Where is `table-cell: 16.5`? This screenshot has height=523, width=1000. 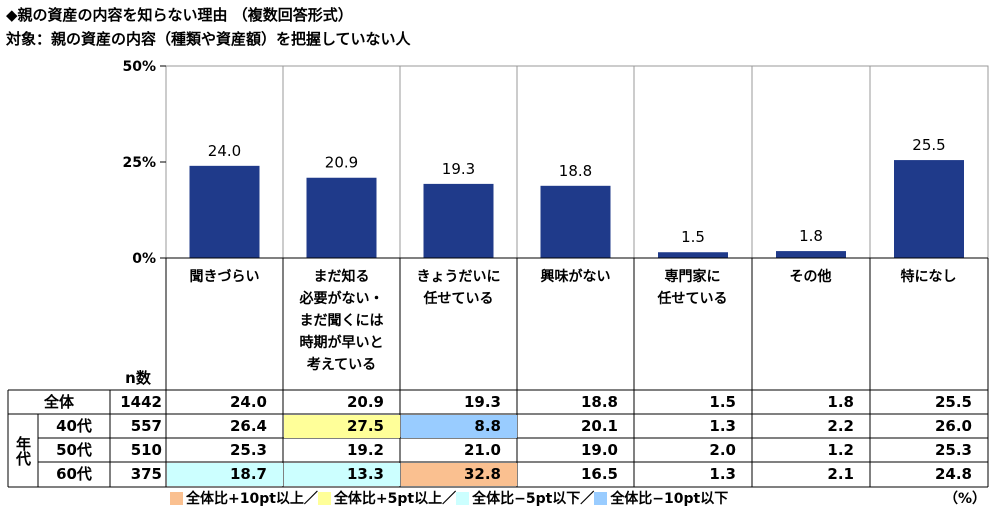 table-cell: 16.5 is located at coordinates (599, 474).